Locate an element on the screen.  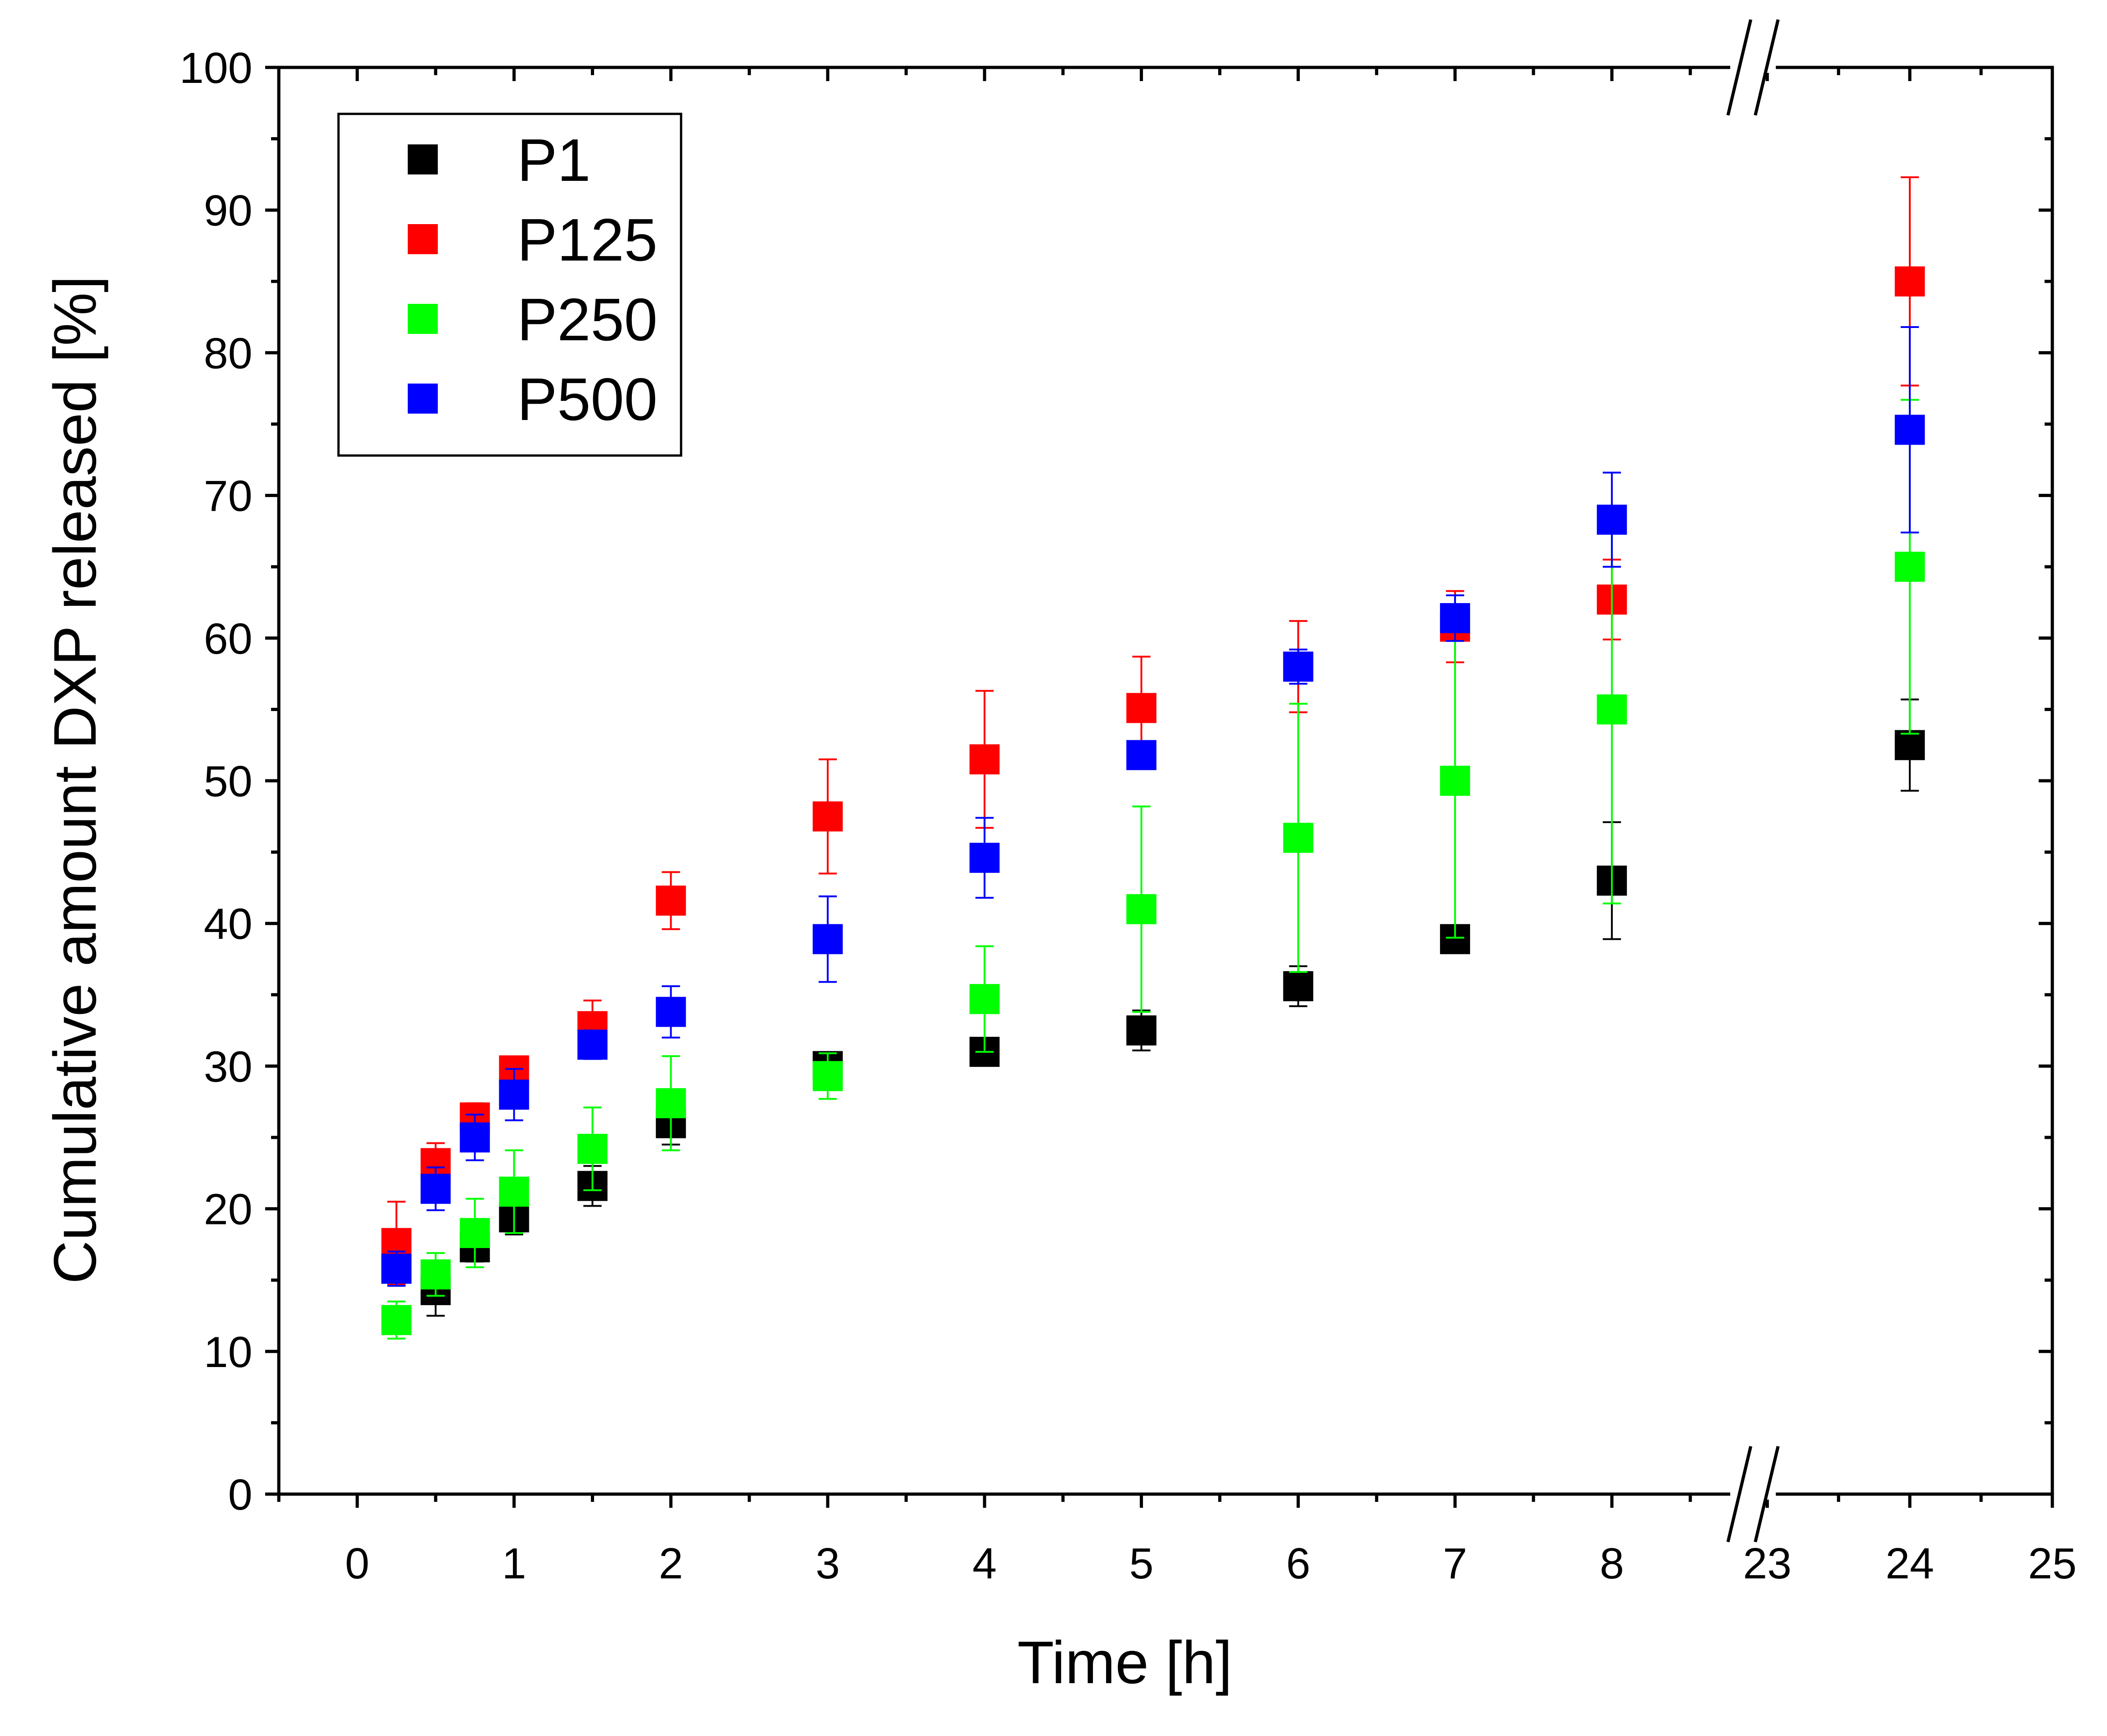
legend-box is located at coordinates (509, 285).